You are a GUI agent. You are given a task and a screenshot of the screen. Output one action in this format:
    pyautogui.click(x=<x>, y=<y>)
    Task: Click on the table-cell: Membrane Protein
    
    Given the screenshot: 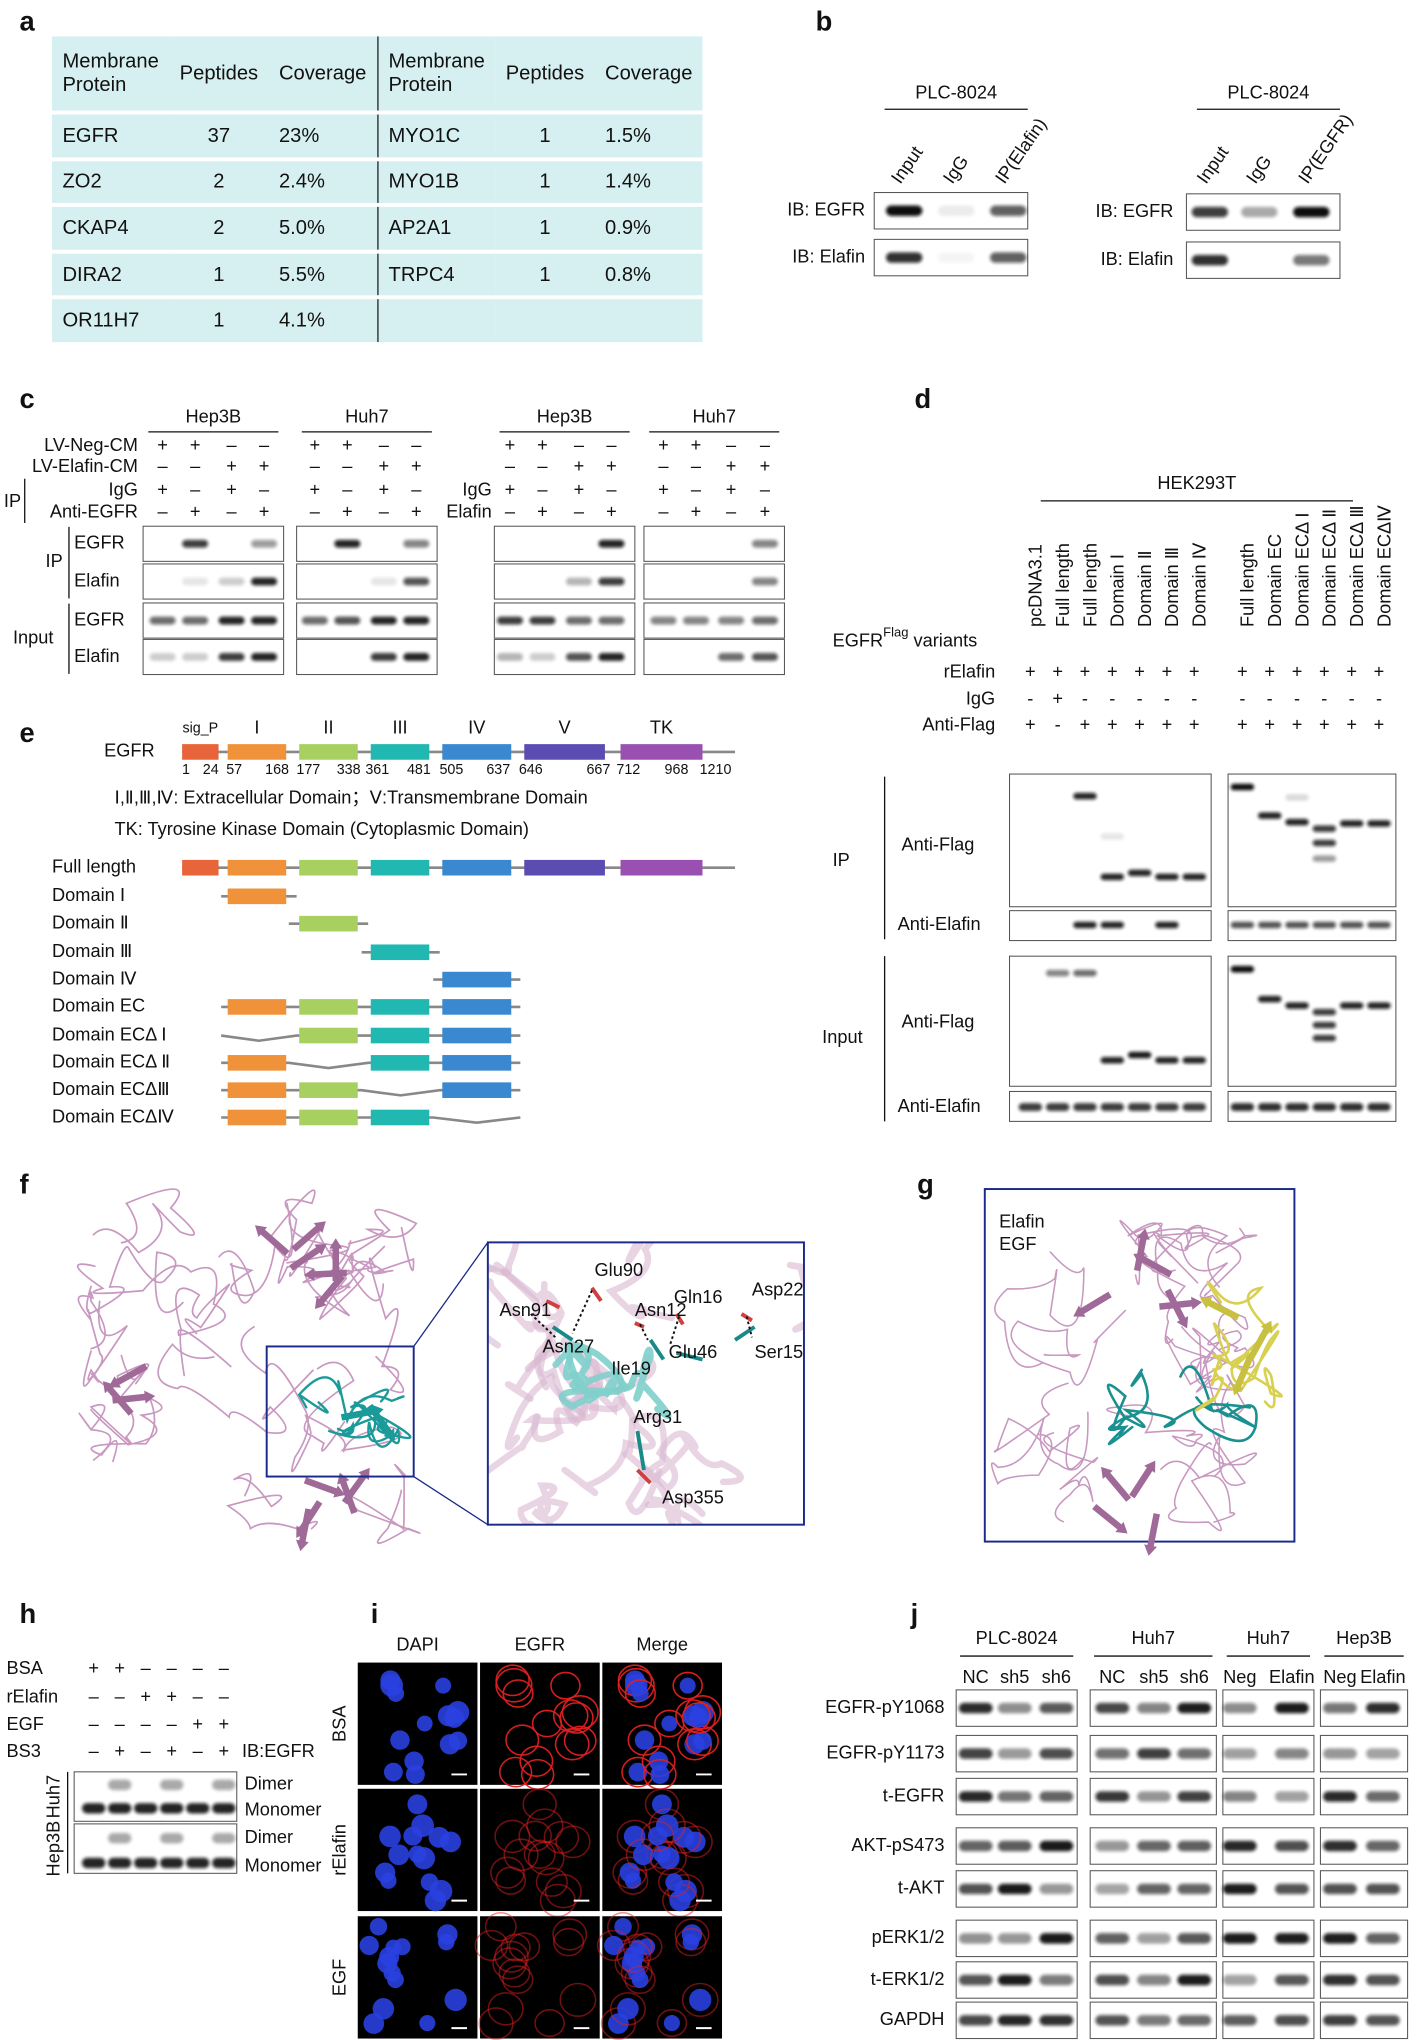 What is the action you would take?
    pyautogui.click(x=436, y=75)
    